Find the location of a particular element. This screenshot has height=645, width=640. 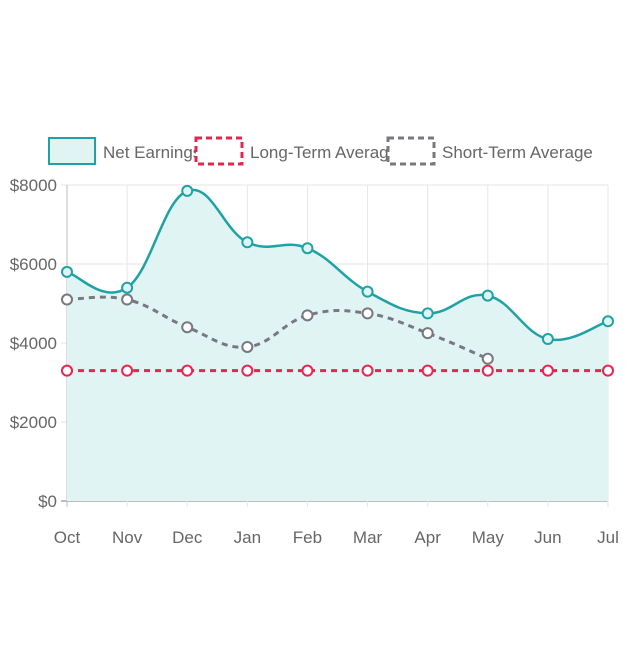

legend-item-short-term-average: Short-Term Average is located at coordinates (489, 151).